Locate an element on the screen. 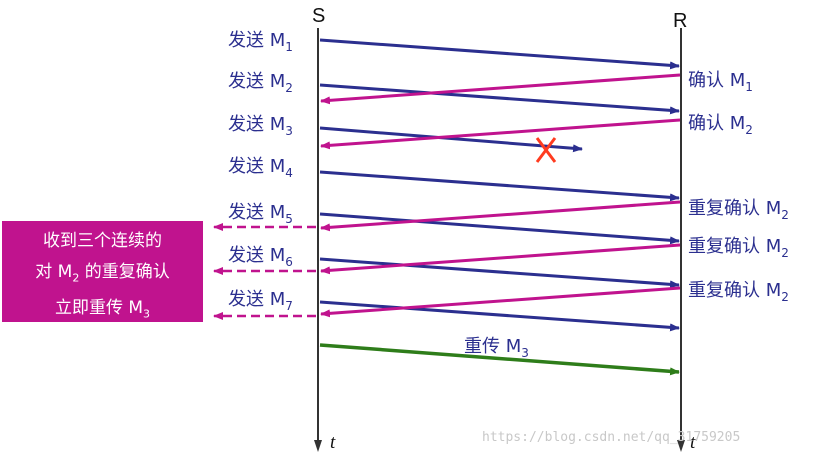 This screenshot has width=825, height=459. retransmit-arrow-m3 is located at coordinates (499, 359).